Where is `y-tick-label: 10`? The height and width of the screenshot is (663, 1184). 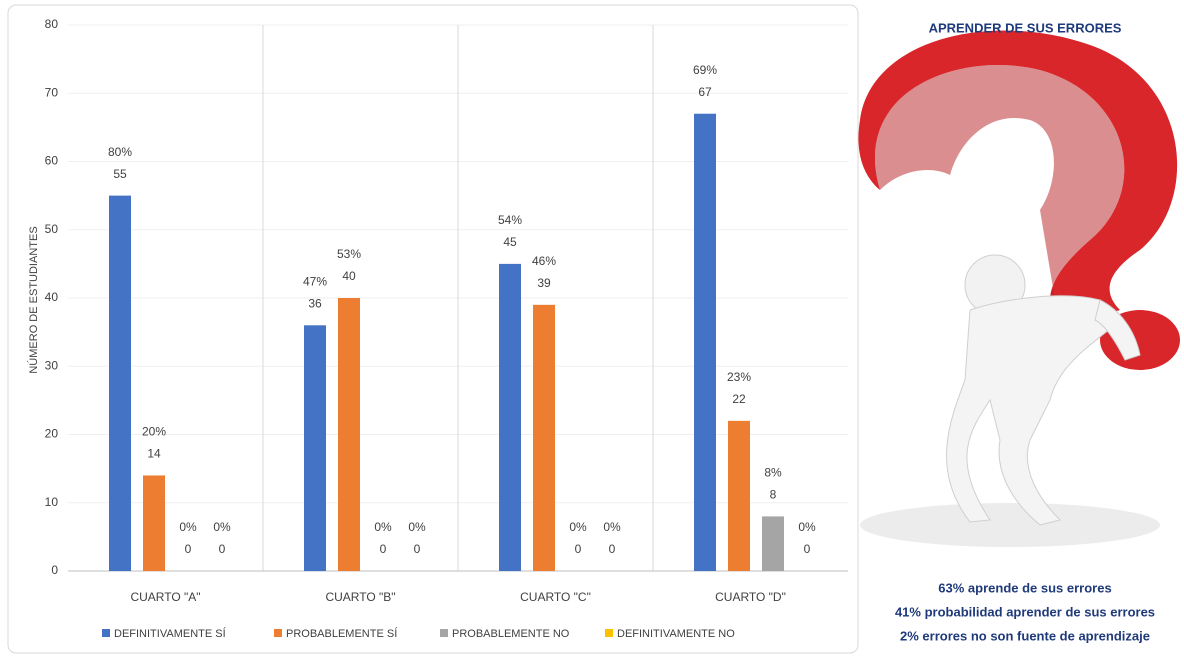
y-tick-label: 10 is located at coordinates (52, 502).